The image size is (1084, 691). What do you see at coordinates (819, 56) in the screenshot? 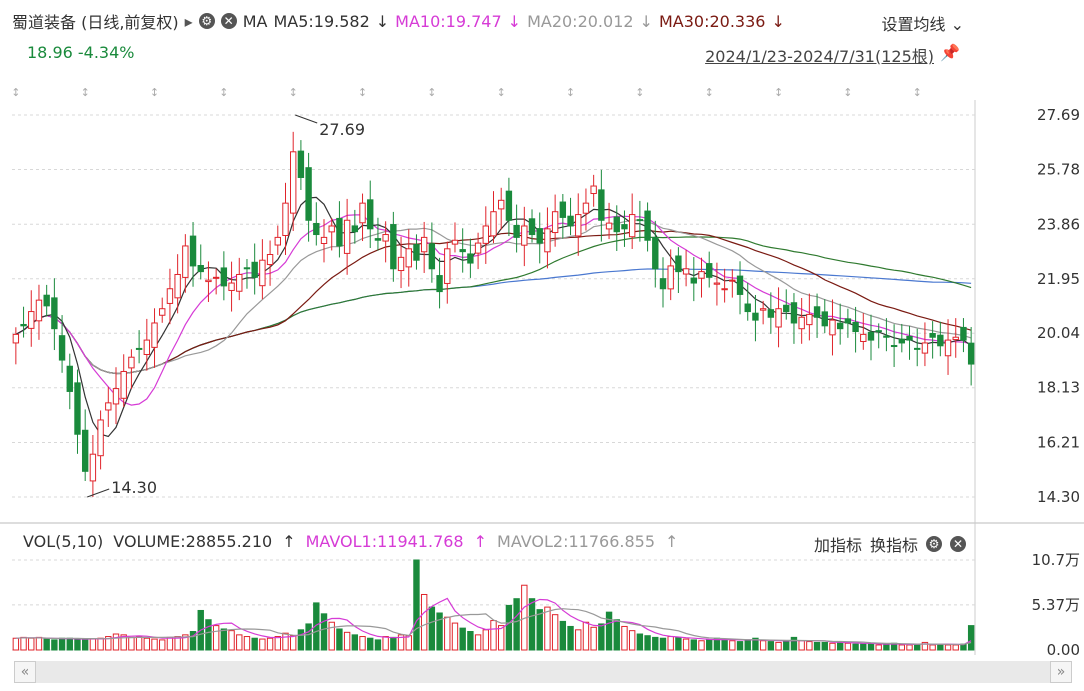
I see `date-range: 2024/1/23-2024/7/31(125根)` at bounding box center [819, 56].